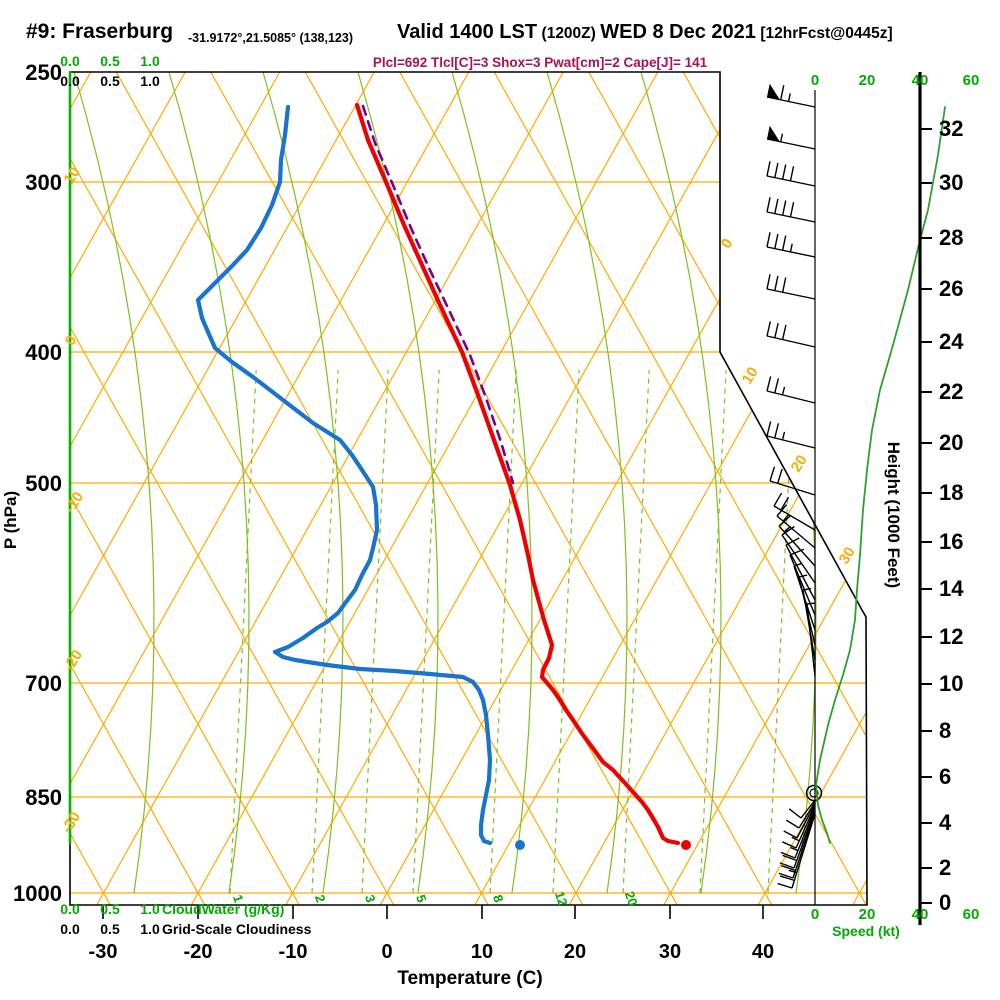  What do you see at coordinates (814, 793) in the screenshot?
I see `station-circle` at bounding box center [814, 793].